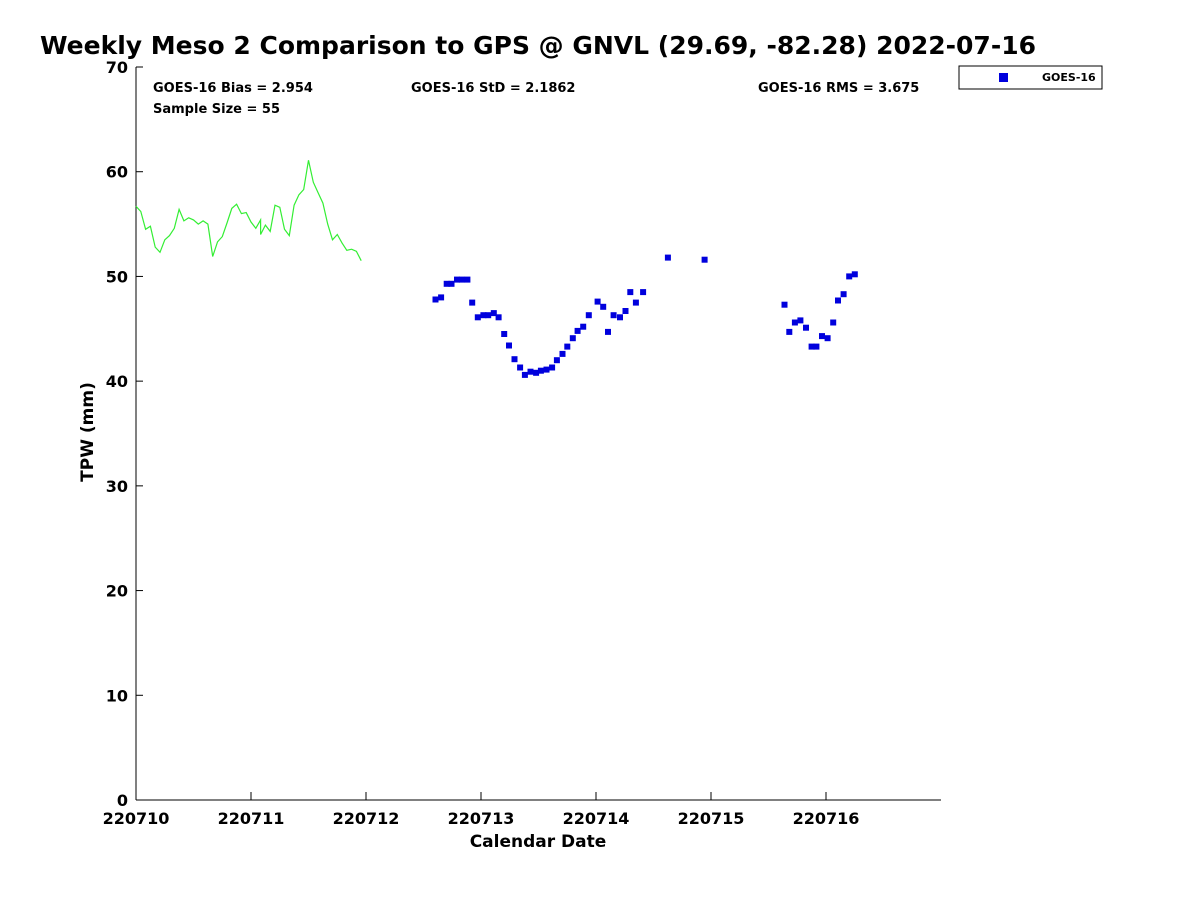  I want to click on x-tick-label: 220716, so click(826, 818).